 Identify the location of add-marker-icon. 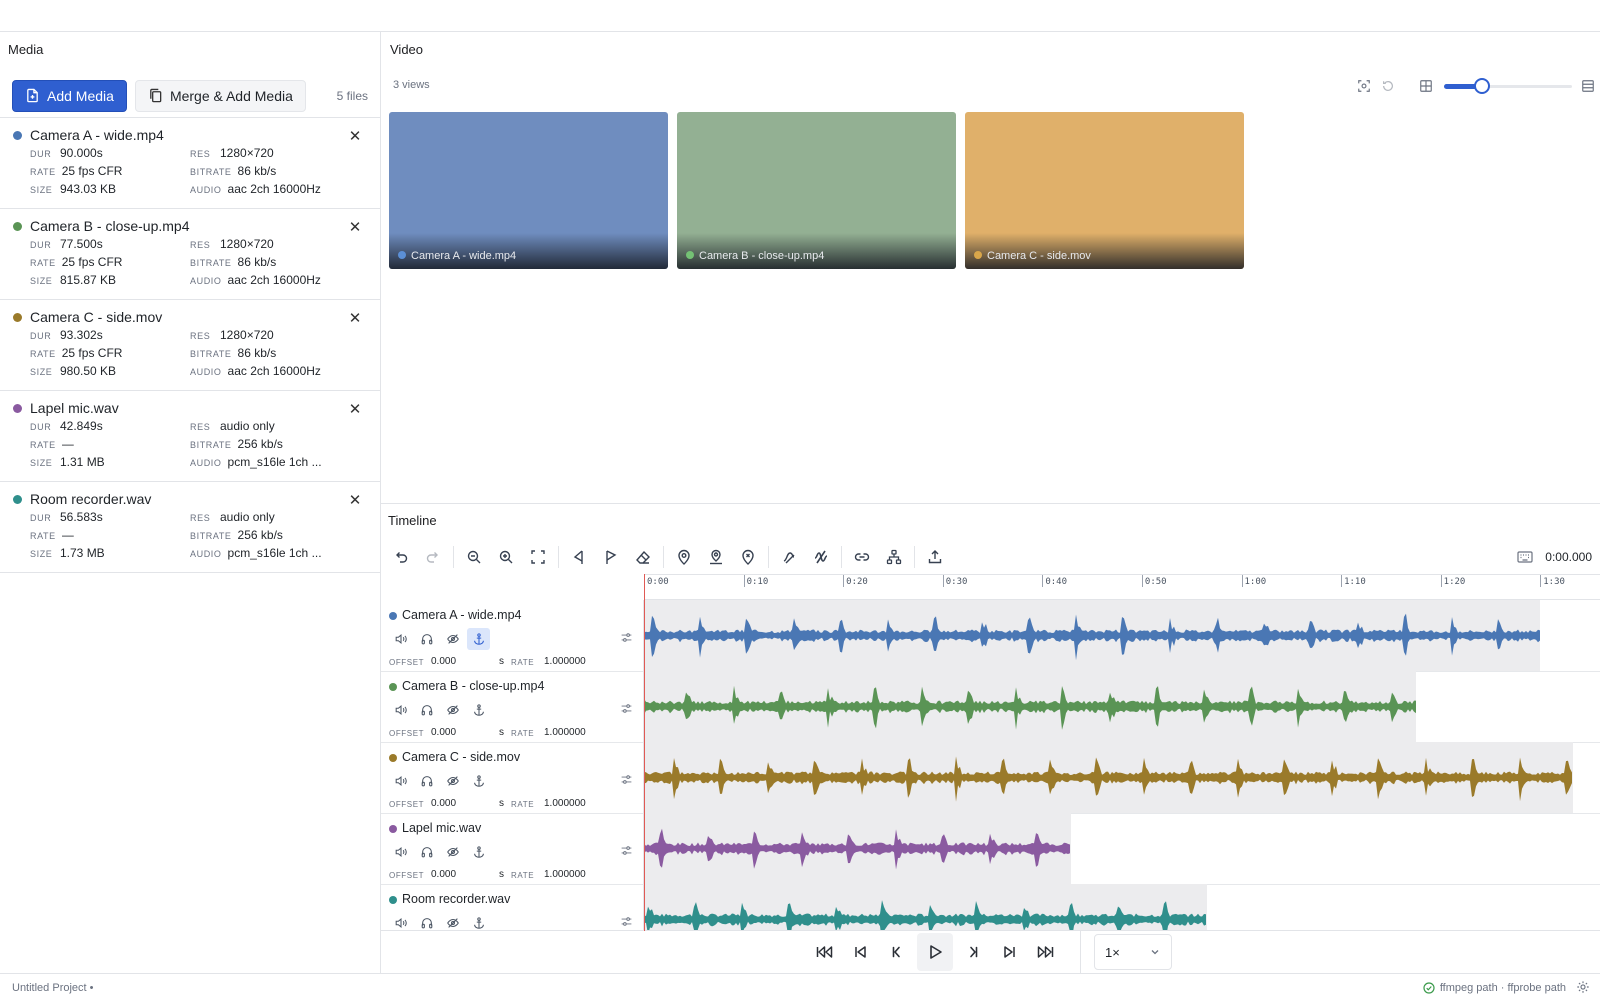
(684, 557).